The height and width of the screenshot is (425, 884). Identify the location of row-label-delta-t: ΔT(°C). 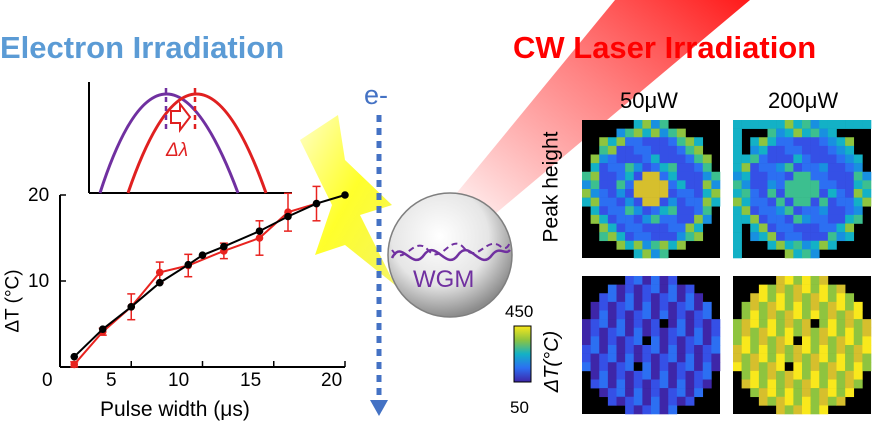
(552, 361).